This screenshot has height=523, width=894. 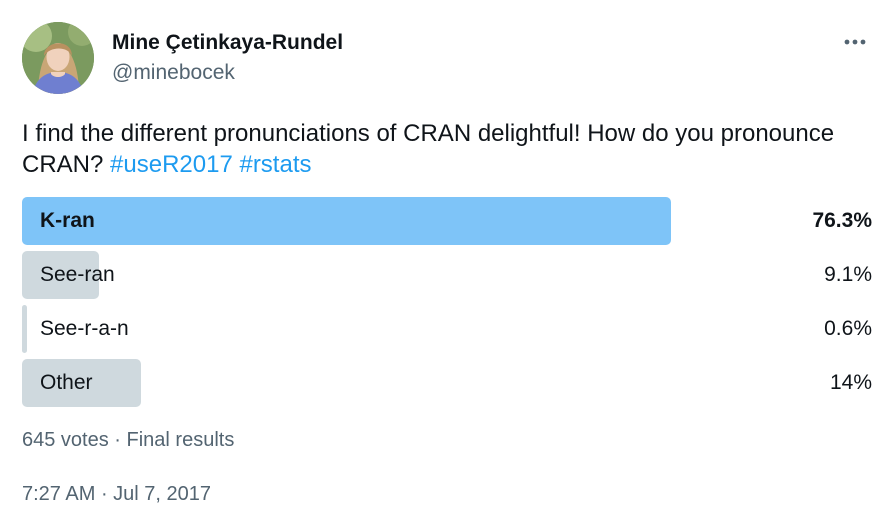 I want to click on poll-option: See-ran 9.1%, so click(x=447, y=275).